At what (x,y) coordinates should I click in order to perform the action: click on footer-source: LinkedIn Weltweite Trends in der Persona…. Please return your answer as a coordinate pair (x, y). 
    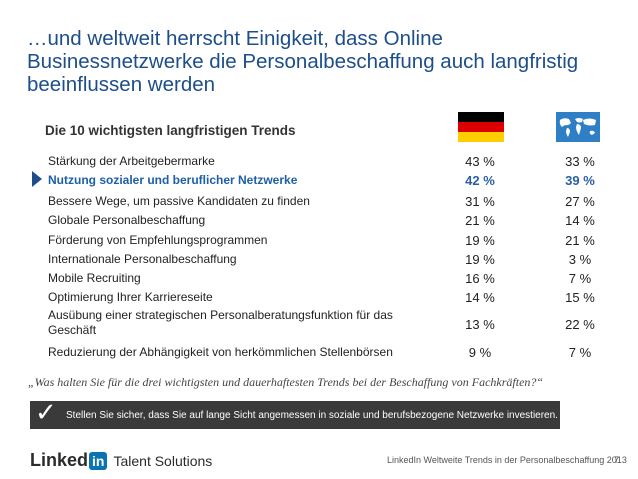
    Looking at the image, I should click on (507, 460).